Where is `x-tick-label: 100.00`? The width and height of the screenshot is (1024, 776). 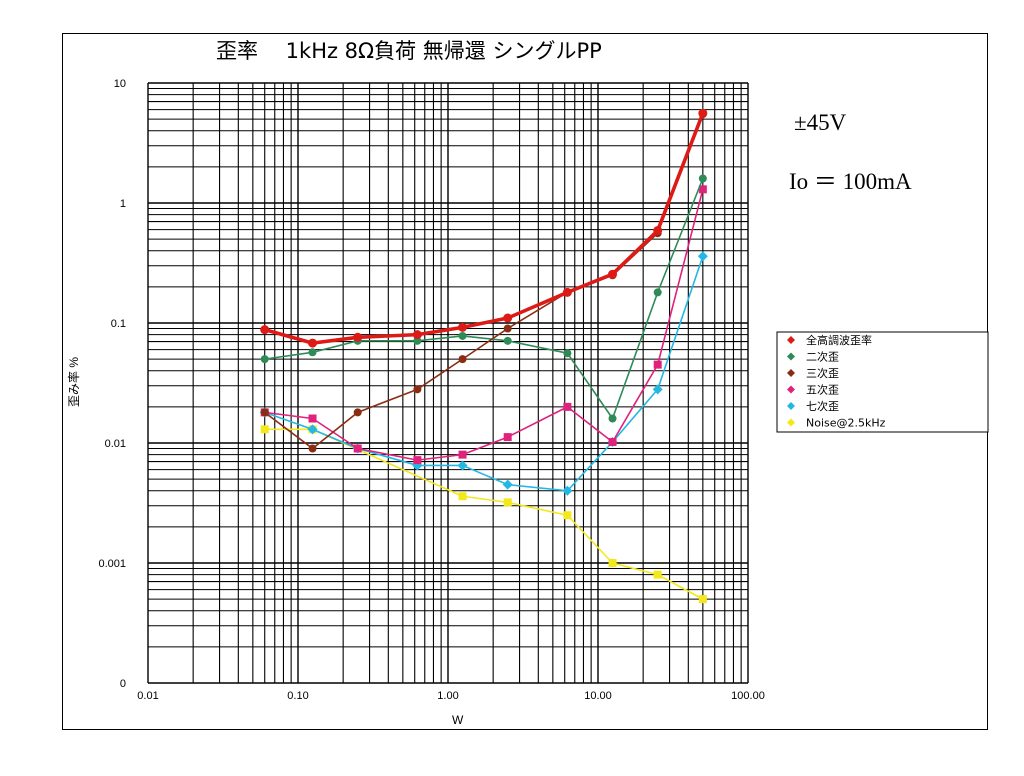 x-tick-label: 100.00 is located at coordinates (748, 696).